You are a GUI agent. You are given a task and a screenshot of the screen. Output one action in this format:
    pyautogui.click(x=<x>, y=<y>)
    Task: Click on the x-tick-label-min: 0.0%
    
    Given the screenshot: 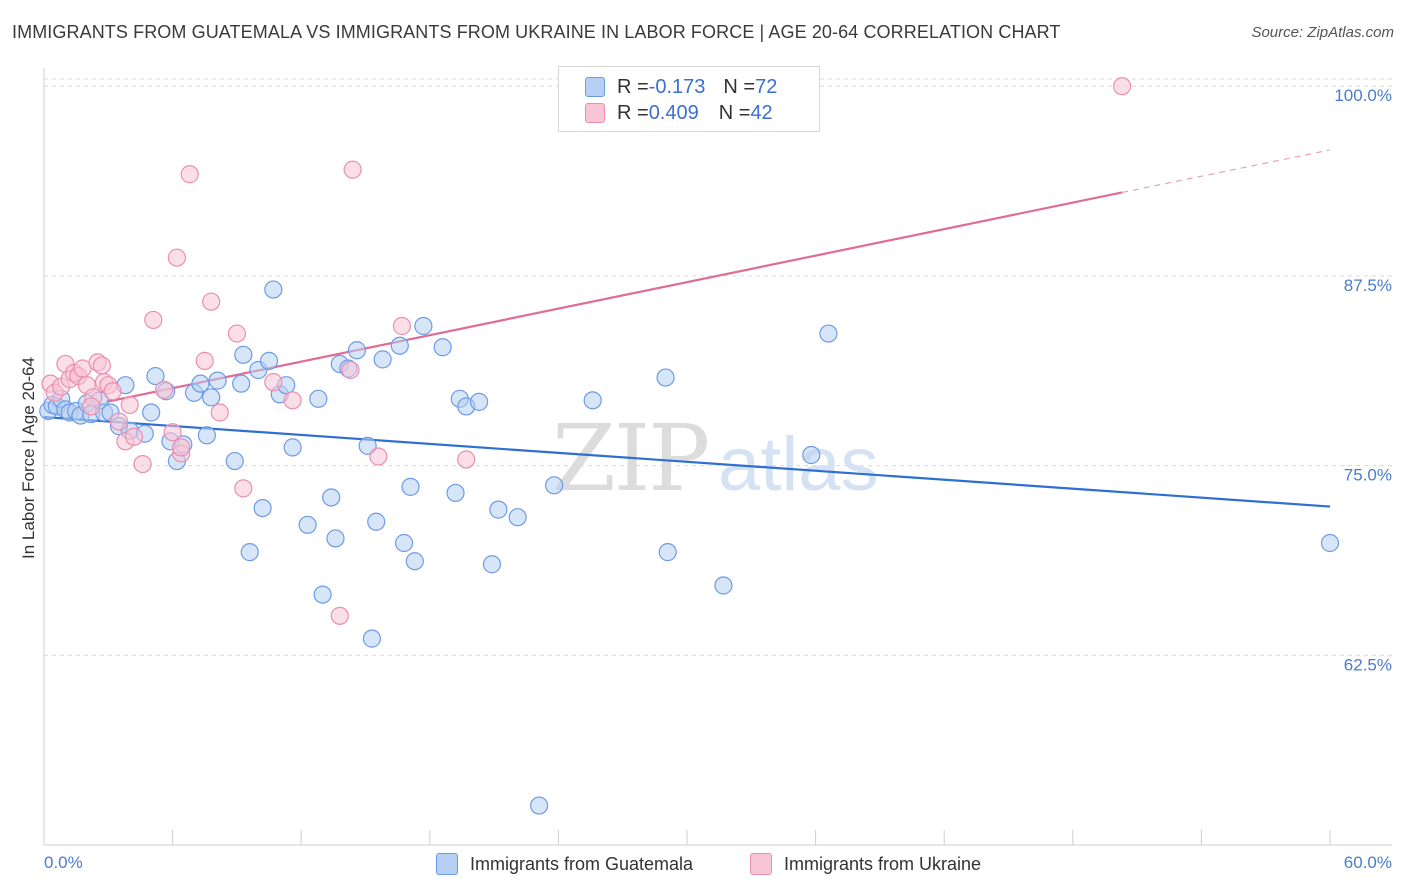 What is the action you would take?
    pyautogui.click(x=63, y=862)
    